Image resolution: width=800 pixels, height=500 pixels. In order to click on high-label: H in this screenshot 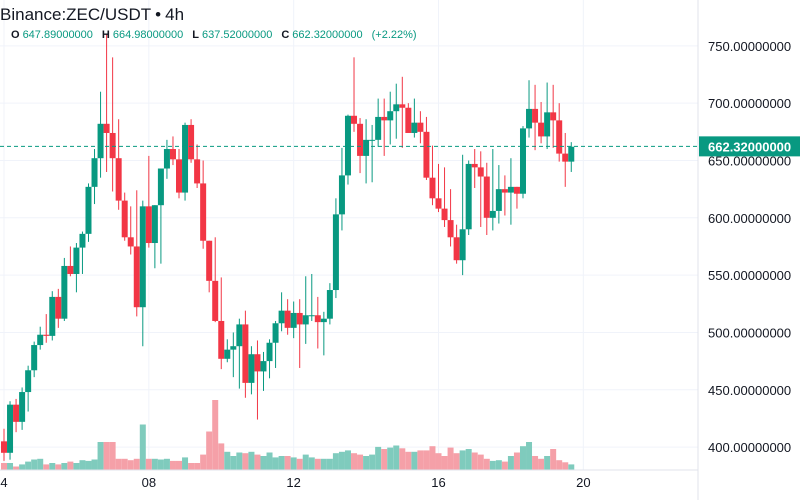, I will do `click(105, 35)`.